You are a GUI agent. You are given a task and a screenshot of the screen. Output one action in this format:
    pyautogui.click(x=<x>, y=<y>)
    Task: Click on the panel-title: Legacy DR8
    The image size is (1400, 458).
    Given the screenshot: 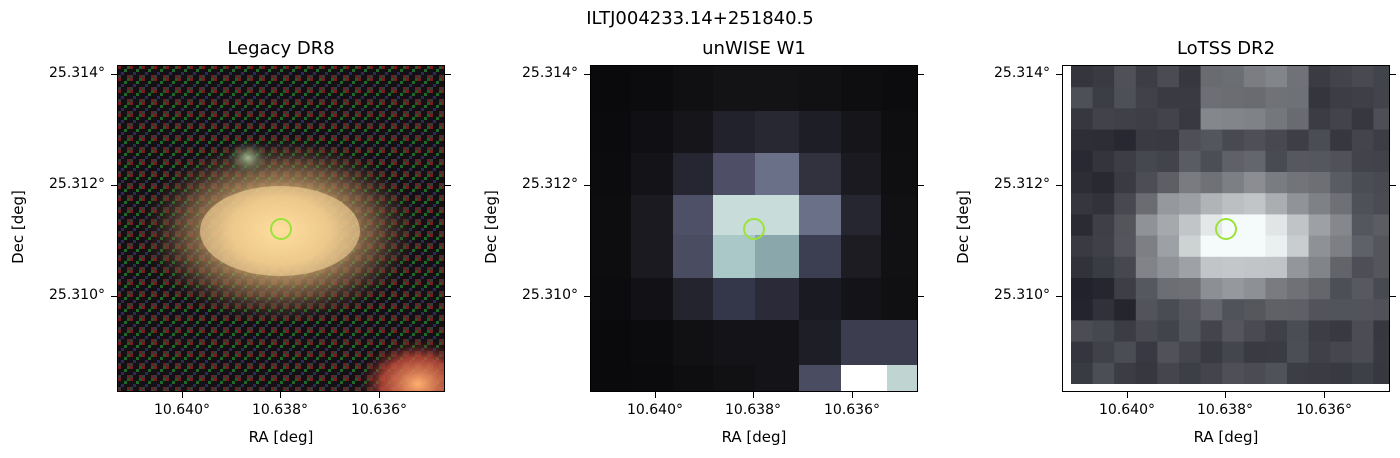 What is the action you would take?
    pyautogui.click(x=281, y=48)
    